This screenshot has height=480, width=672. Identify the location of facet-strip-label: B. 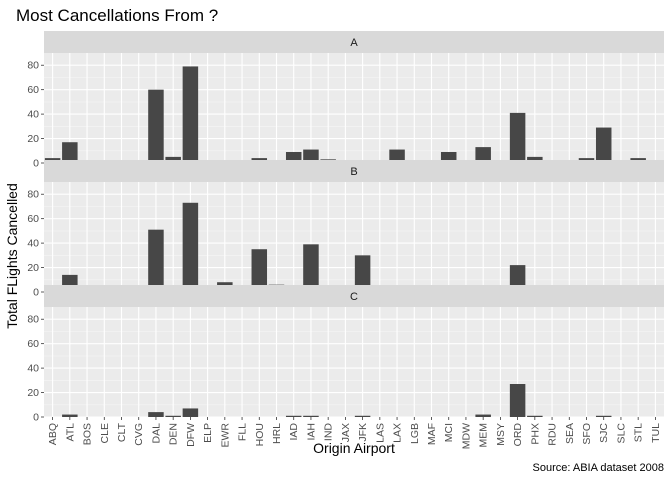
(353, 172).